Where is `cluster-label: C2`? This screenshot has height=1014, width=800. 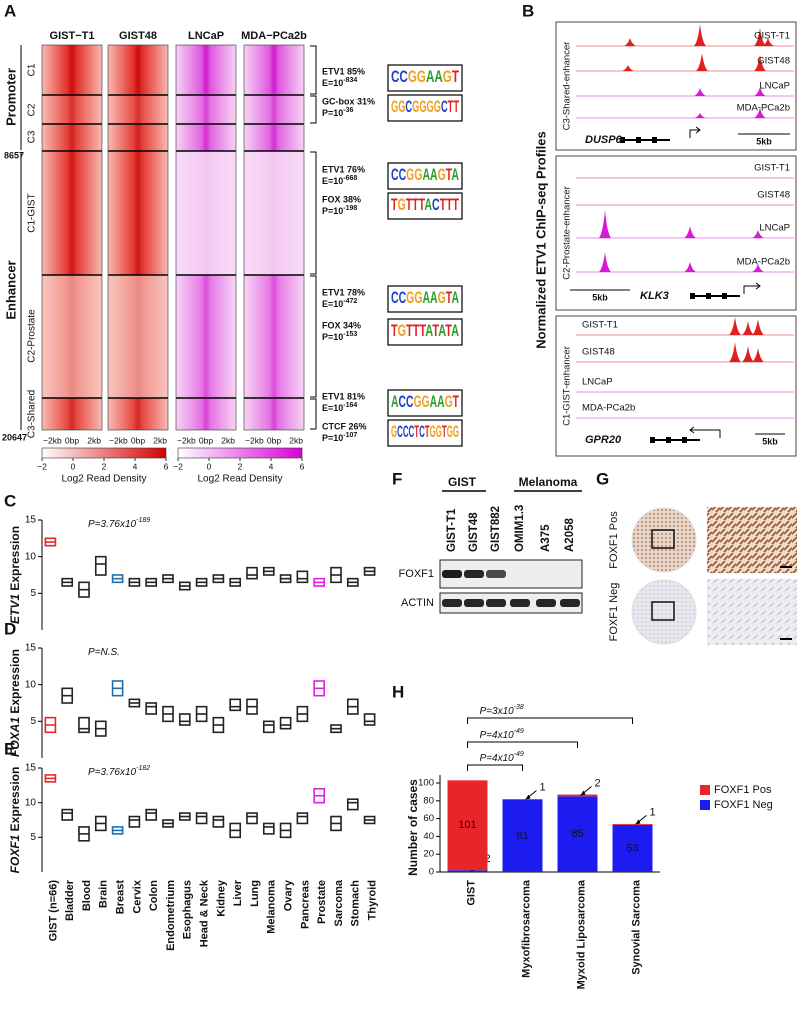
cluster-label: C2 is located at coordinates (32, 109).